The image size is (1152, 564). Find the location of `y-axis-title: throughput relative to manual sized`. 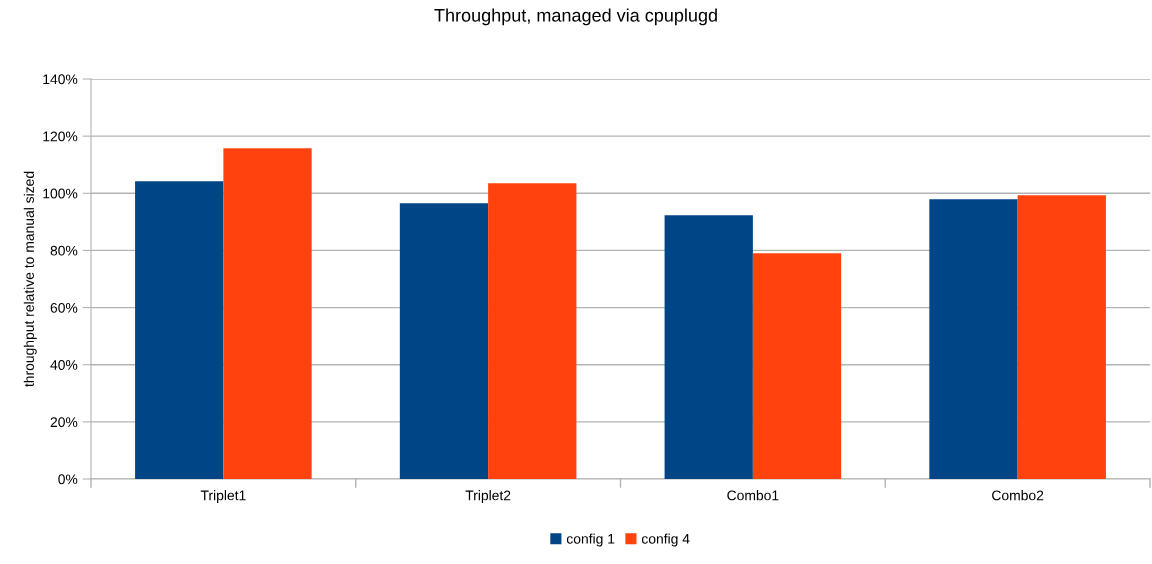

y-axis-title: throughput relative to manual sized is located at coordinates (30, 279).